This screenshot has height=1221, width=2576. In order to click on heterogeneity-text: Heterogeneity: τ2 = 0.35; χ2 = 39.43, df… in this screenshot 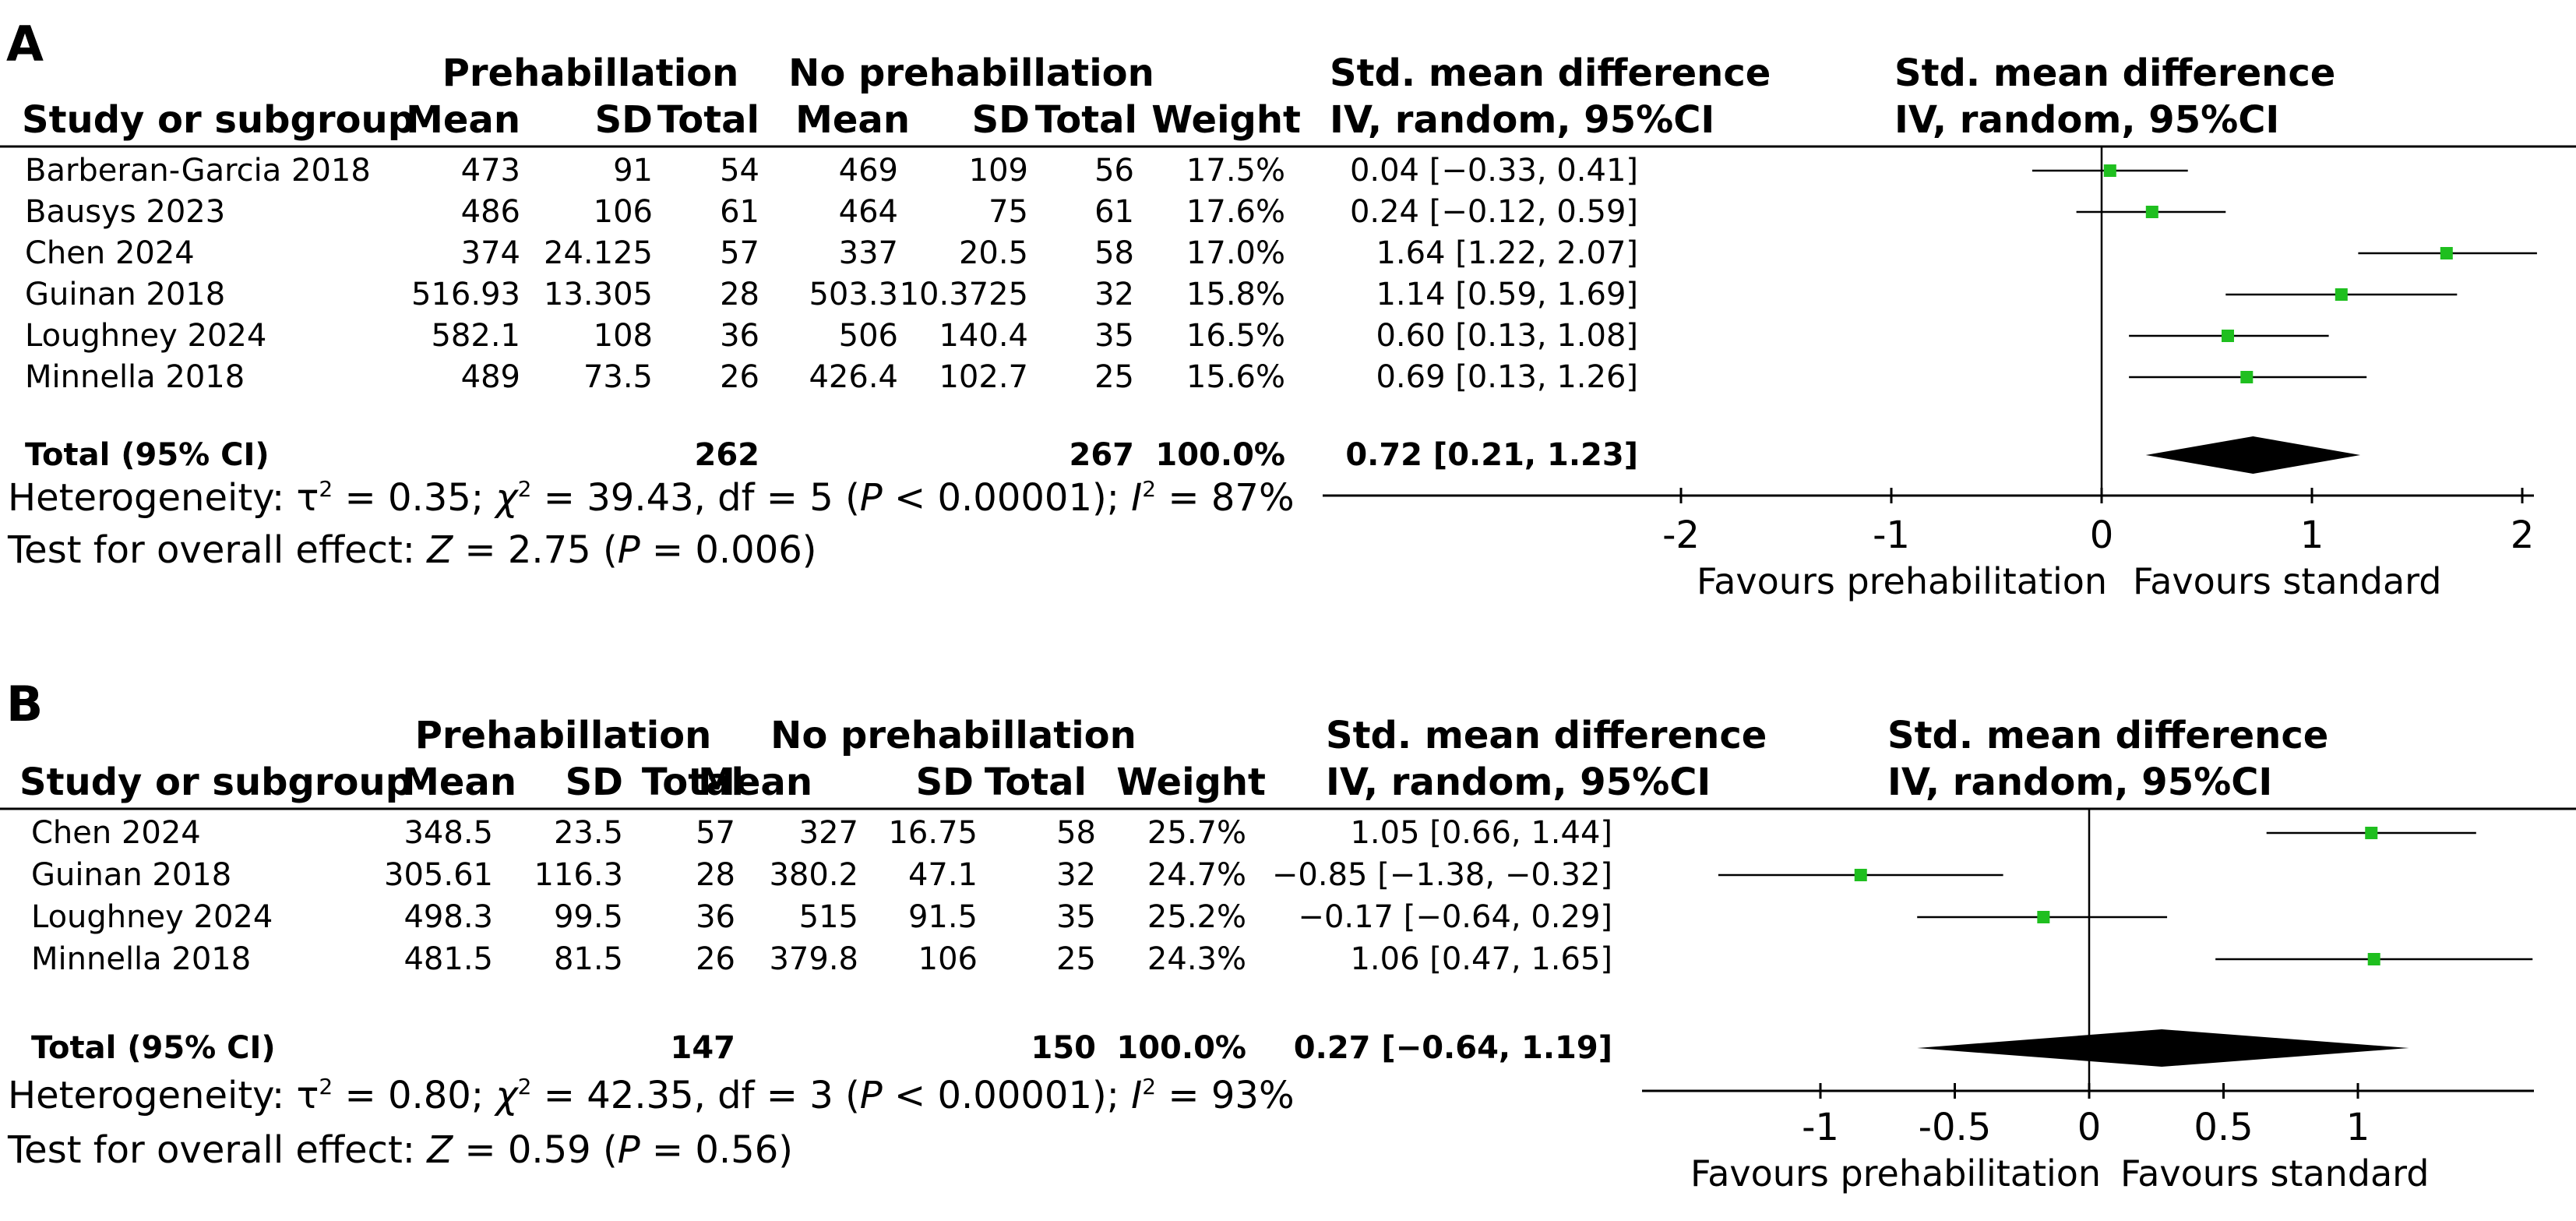, I will do `click(651, 498)`.